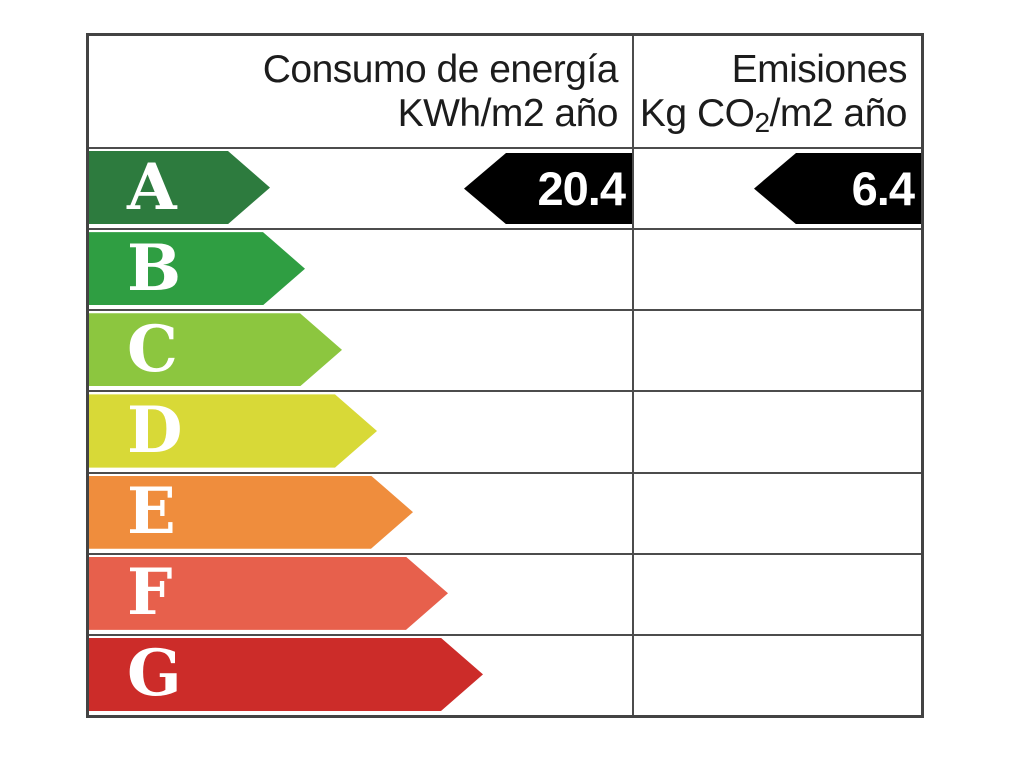 Image resolution: width=1020 pixels, height=765 pixels. I want to click on consumo-cell: C, so click(361, 351).